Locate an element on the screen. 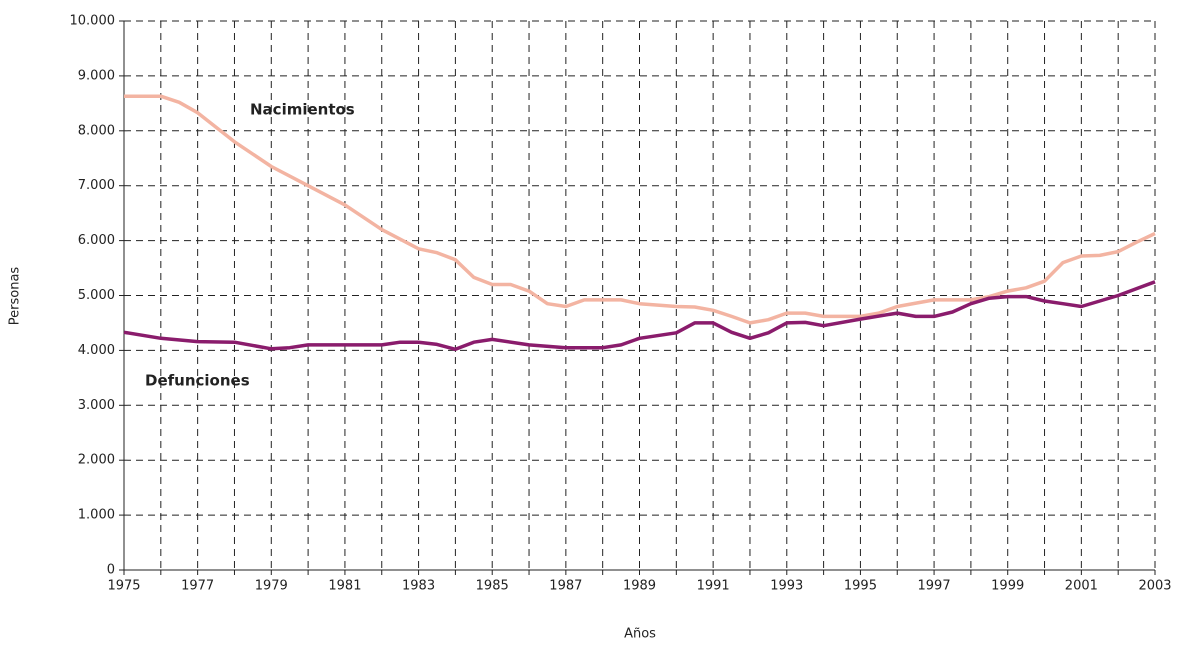 The image size is (1187, 645). y-tick-label: 10.000 is located at coordinates (93, 21).